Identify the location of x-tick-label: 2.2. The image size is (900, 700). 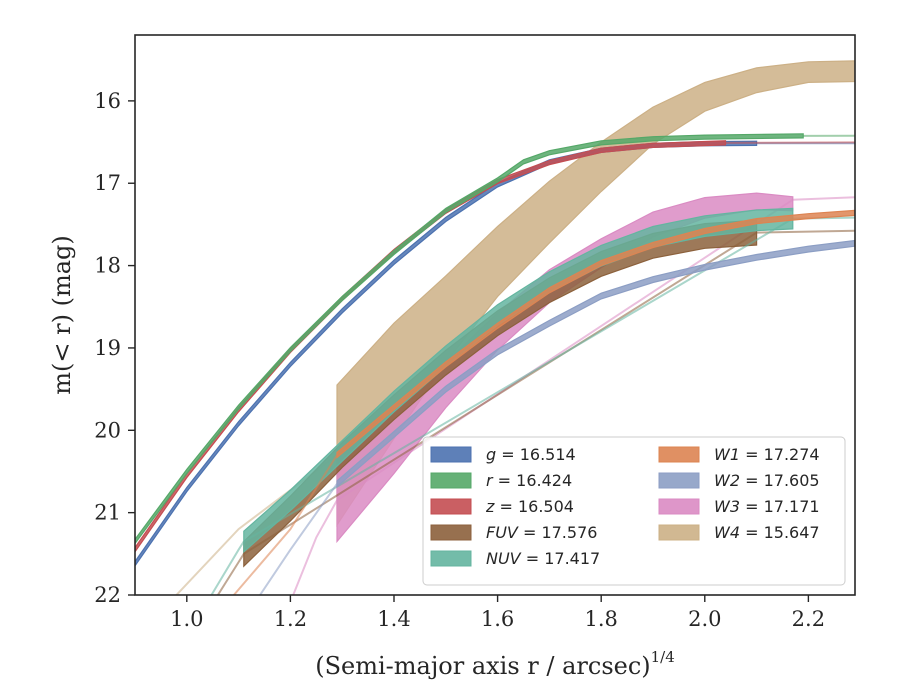
(808, 619).